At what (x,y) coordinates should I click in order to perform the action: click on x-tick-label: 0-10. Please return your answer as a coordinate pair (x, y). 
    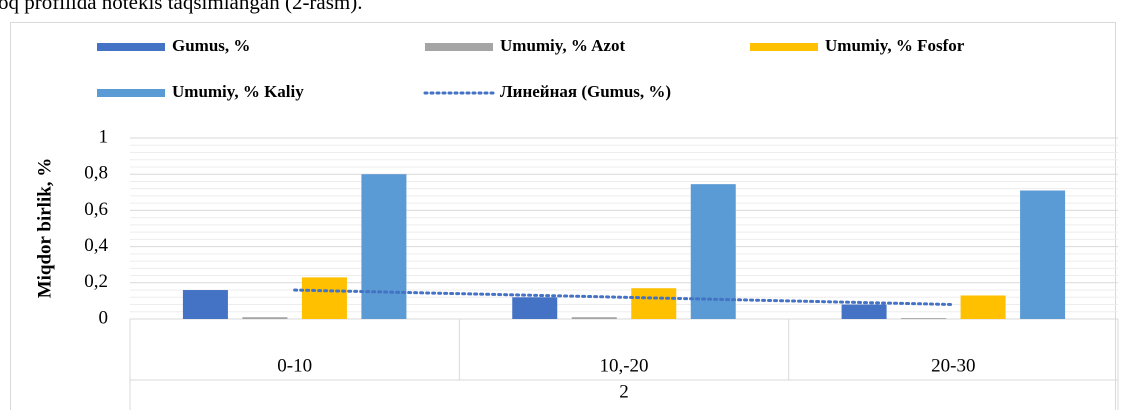
    Looking at the image, I should click on (294, 365).